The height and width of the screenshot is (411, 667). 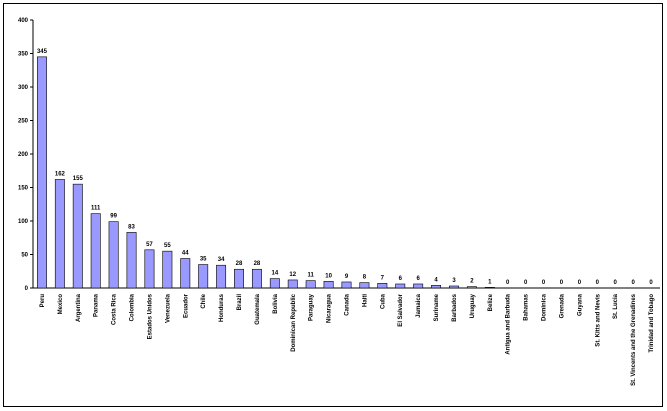 I want to click on x-tick-label: Honduras, so click(x=222, y=307).